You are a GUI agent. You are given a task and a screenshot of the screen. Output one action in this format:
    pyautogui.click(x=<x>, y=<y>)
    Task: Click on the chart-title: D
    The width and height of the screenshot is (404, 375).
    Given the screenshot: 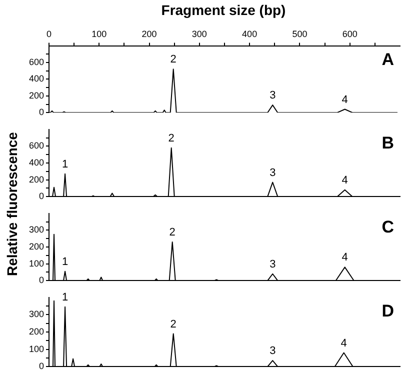 What is the action you would take?
    pyautogui.click(x=388, y=311)
    